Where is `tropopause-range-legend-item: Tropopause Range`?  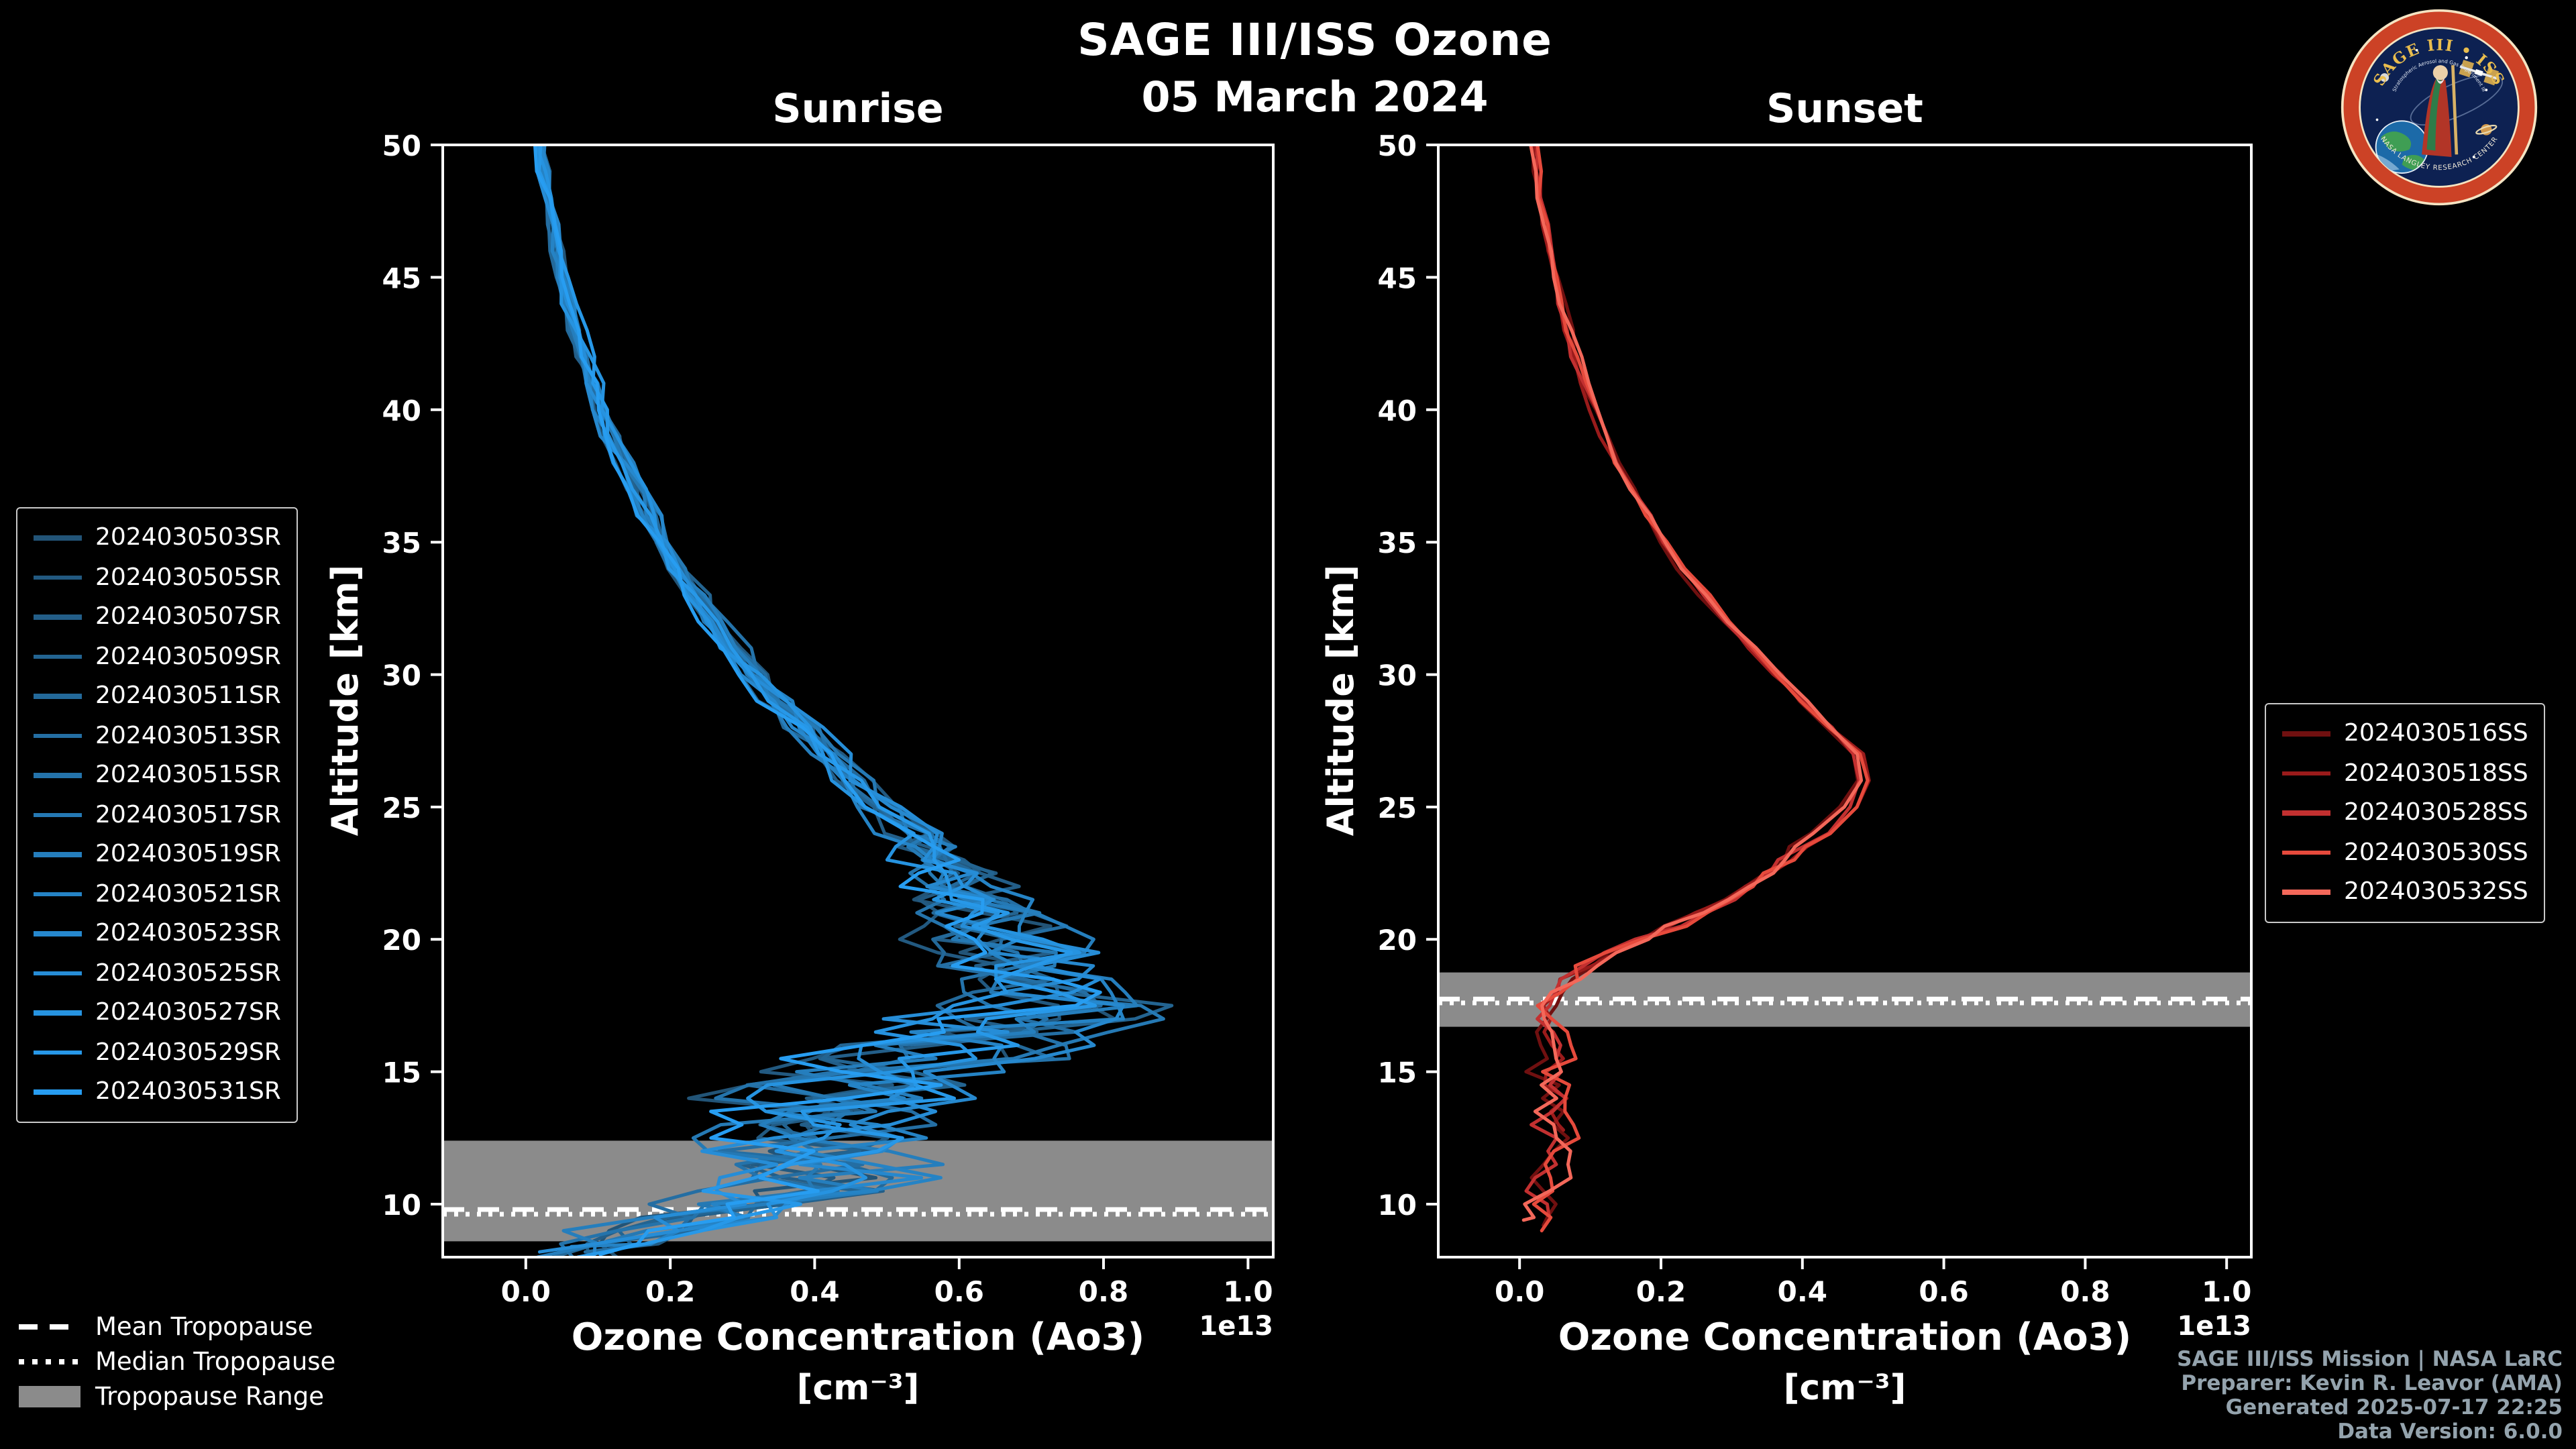 tropopause-range-legend-item: Tropopause Range is located at coordinates (177, 1396).